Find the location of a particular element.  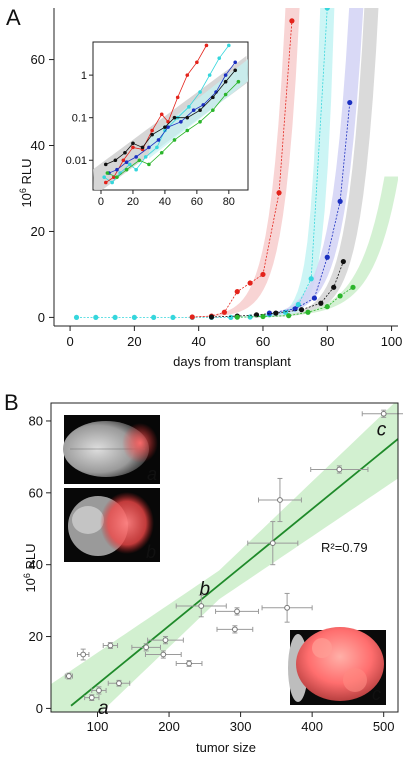

b-x-tick-label: 500 is located at coordinates (384, 726).